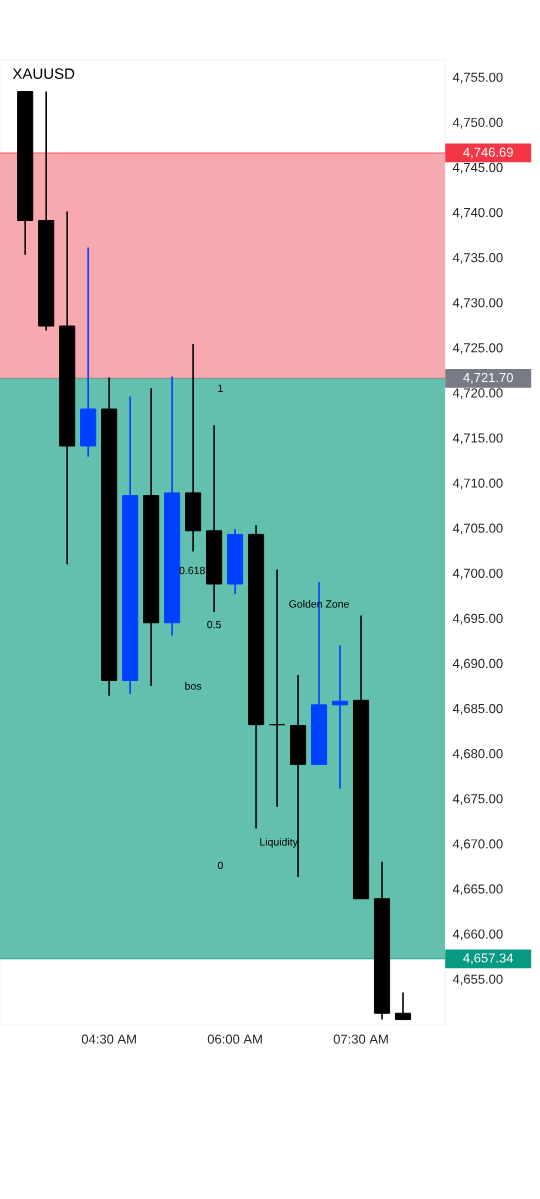  What do you see at coordinates (477, 754) in the screenshot?
I see `y-tick-label: 4,680.00` at bounding box center [477, 754].